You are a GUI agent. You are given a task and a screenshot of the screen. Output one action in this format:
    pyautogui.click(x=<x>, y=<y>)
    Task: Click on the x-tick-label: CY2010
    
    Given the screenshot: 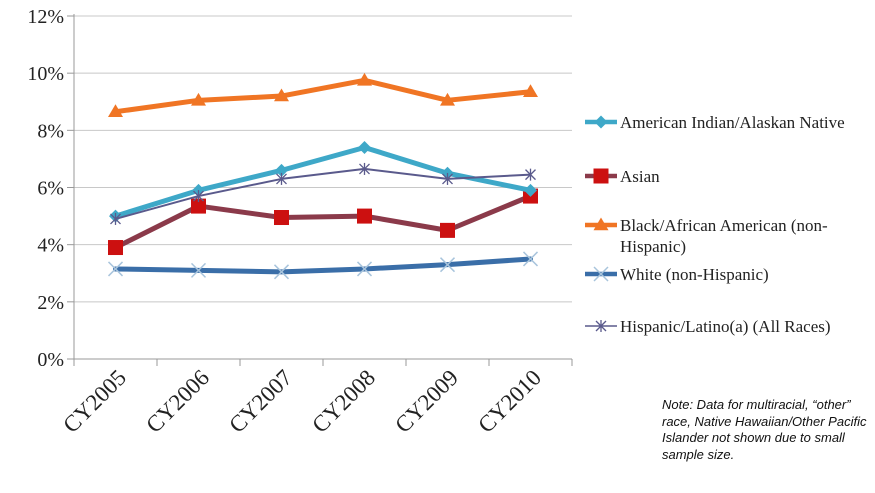 What is the action you would take?
    pyautogui.click(x=509, y=401)
    